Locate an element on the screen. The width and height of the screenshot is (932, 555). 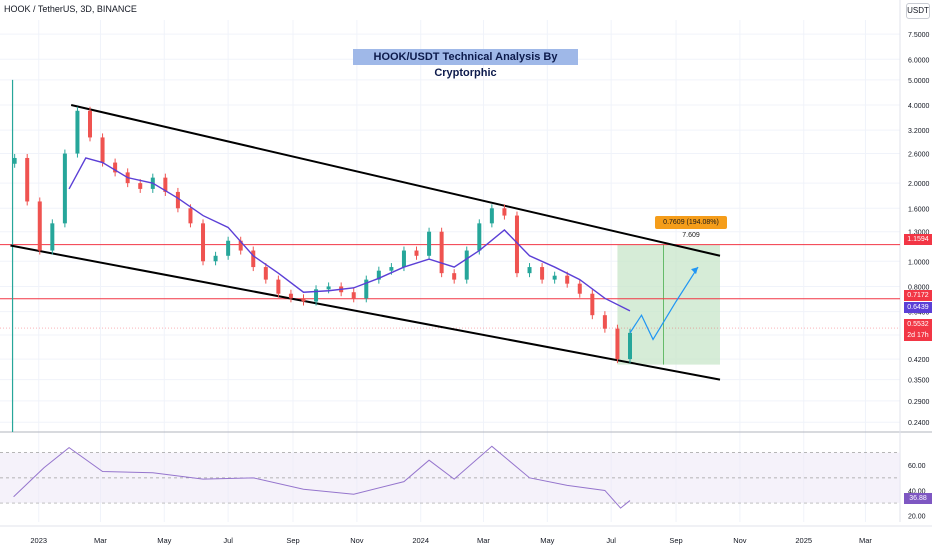
resistance-price-tag-2: 0.7172 is located at coordinates (918, 295).